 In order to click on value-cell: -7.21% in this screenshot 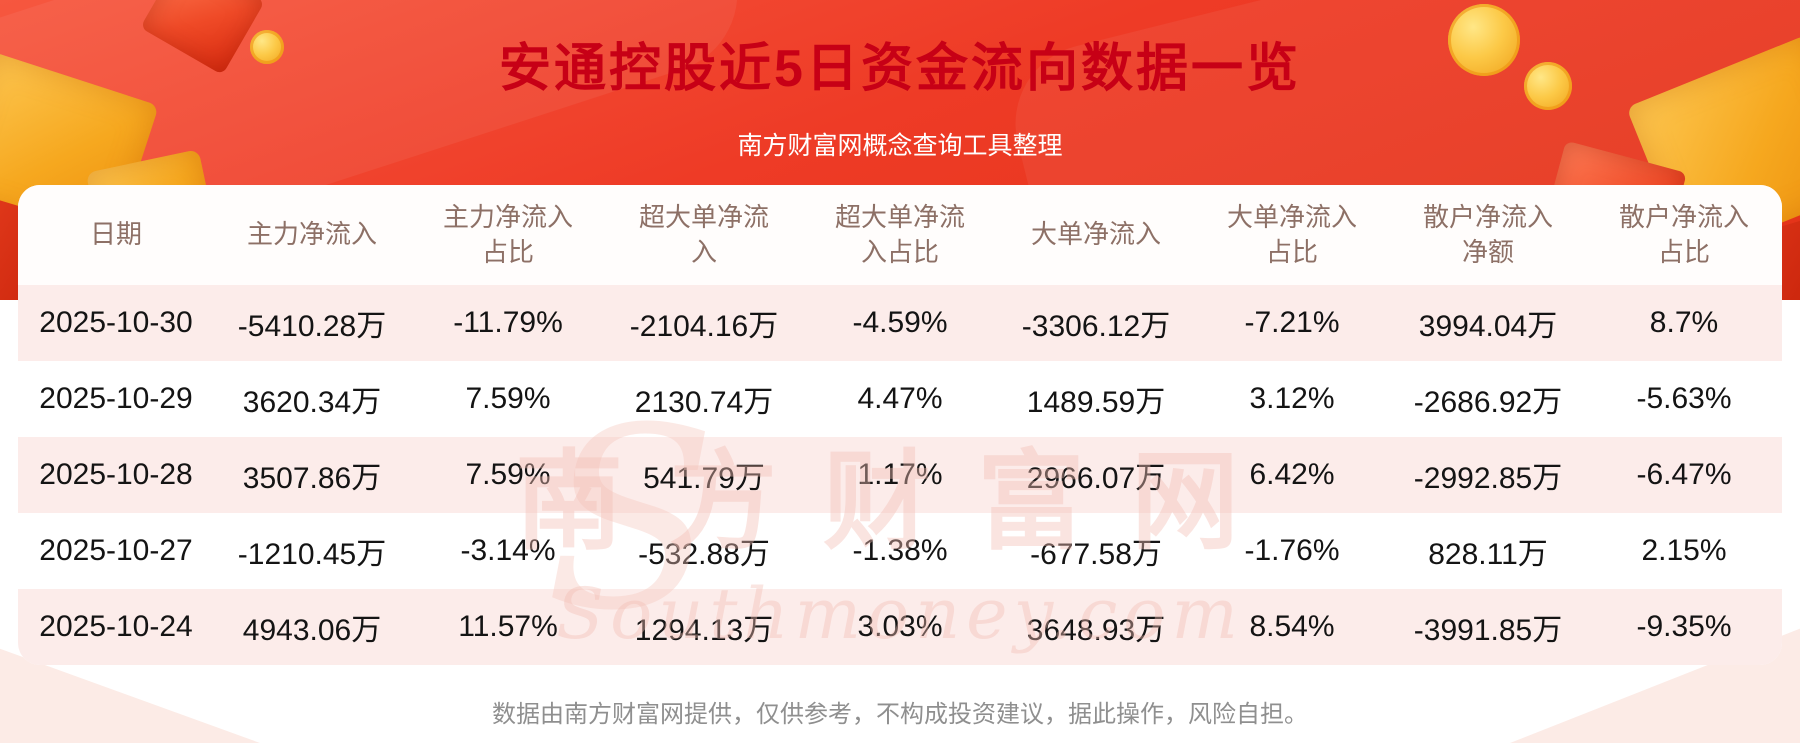, I will do `click(1292, 322)`.